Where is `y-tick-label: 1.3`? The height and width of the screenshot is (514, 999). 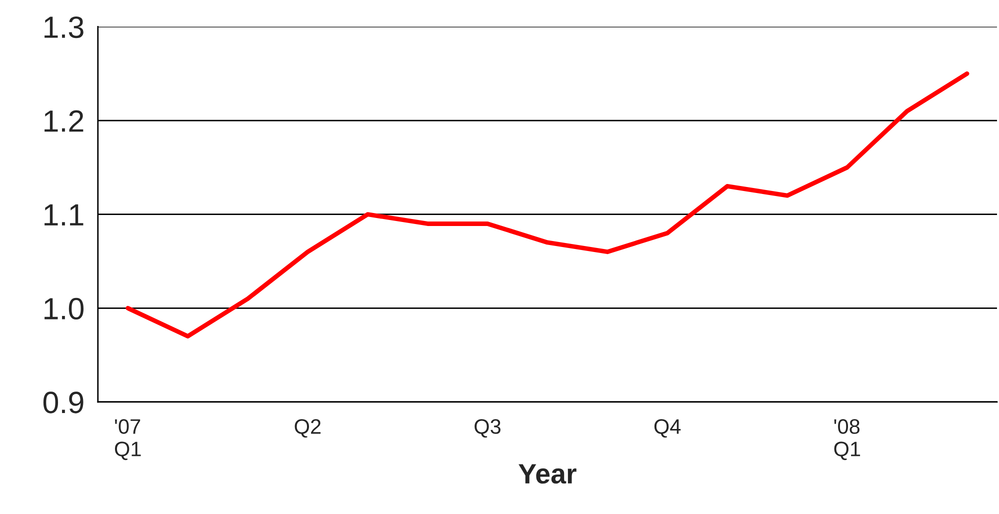 y-tick-label: 1.3 is located at coordinates (64, 27).